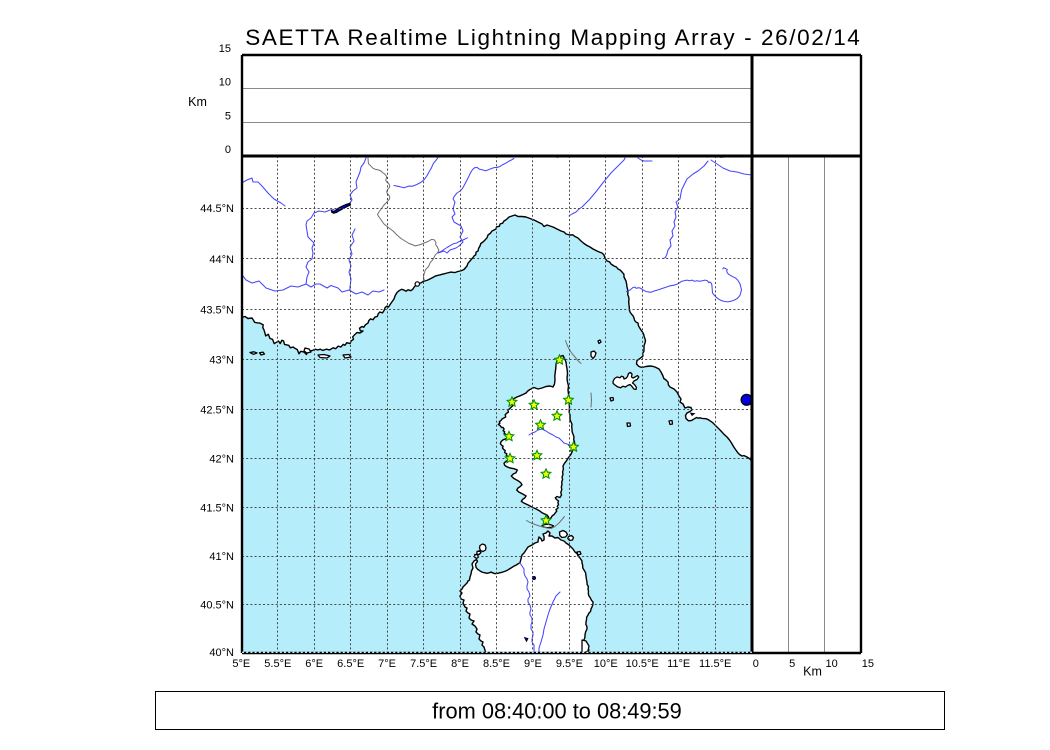 The width and height of the screenshot is (1050, 750). Describe the element at coordinates (557, 711) in the screenshot. I see `svg-text: from 08:40:00 to 08:49:59` at that location.